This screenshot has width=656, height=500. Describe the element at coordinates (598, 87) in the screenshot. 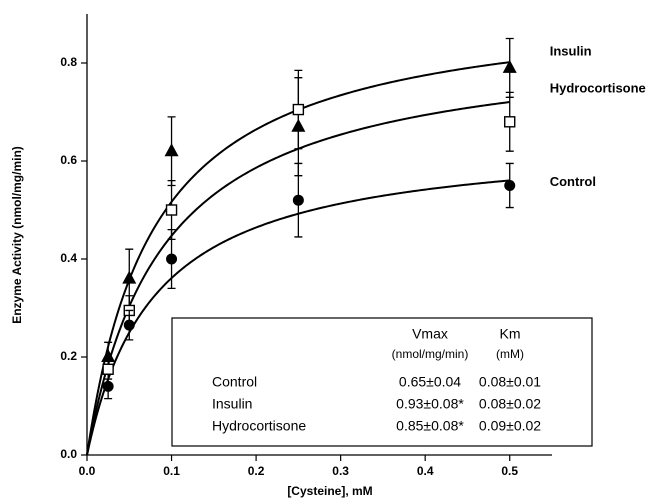

I see `series-label: Hydrocortisone` at that location.